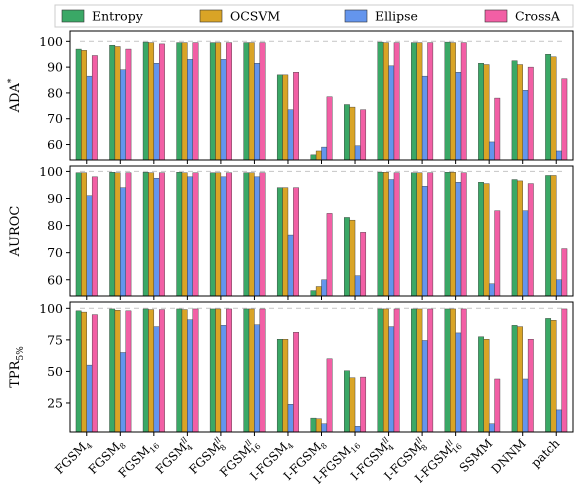 This screenshot has width=583, height=497. What do you see at coordinates (73, 457) in the screenshot?
I see `x-tick-label: FGSM4` at bounding box center [73, 457].